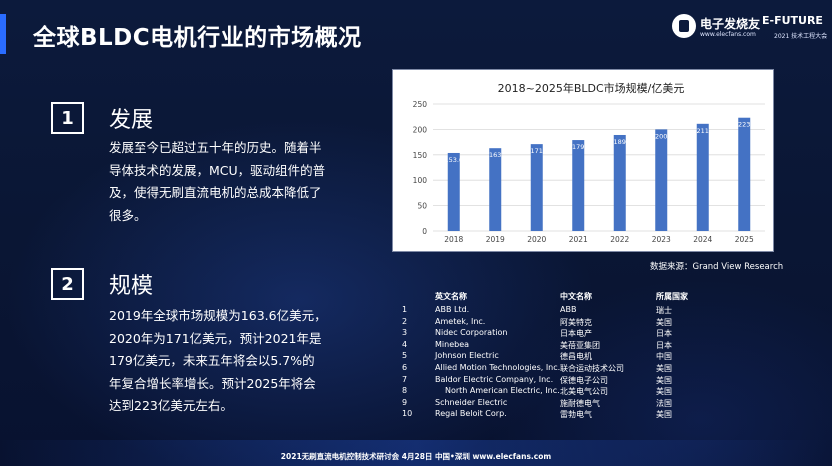 The width and height of the screenshot is (832, 466). I want to click on chart-y-tick-label: 0, so click(424, 231).